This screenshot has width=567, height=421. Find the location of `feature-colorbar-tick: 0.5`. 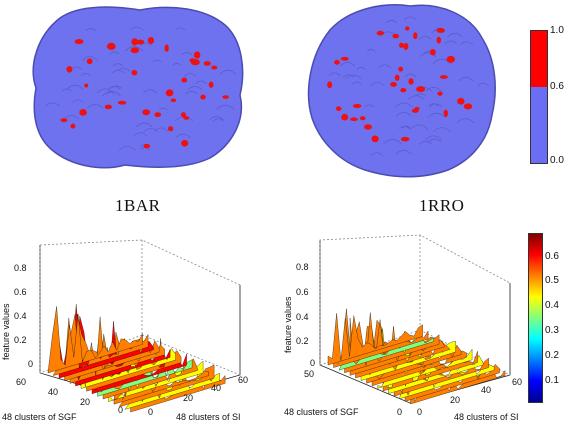

feature-colorbar-tick: 0.5 is located at coordinates (552, 280).